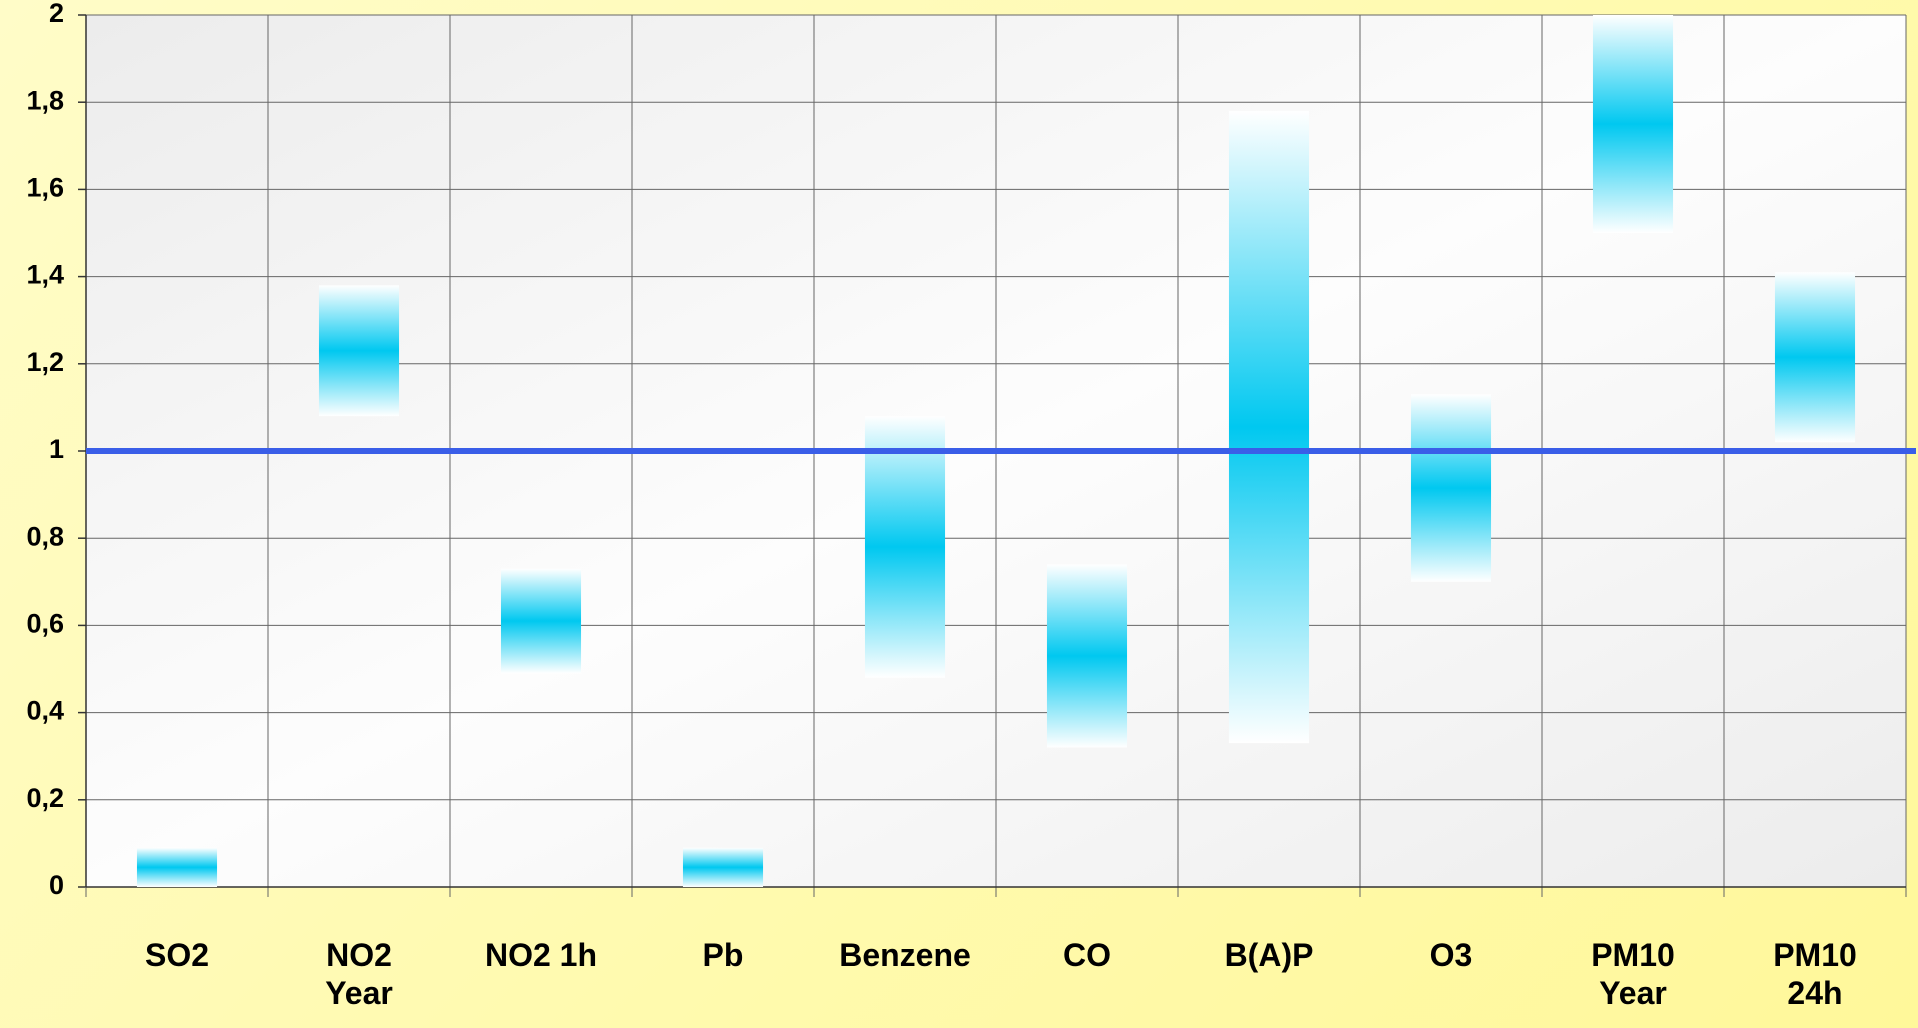 The image size is (1918, 1028). What do you see at coordinates (177, 955) in the screenshot?
I see `x-tick-label: SO2` at bounding box center [177, 955].